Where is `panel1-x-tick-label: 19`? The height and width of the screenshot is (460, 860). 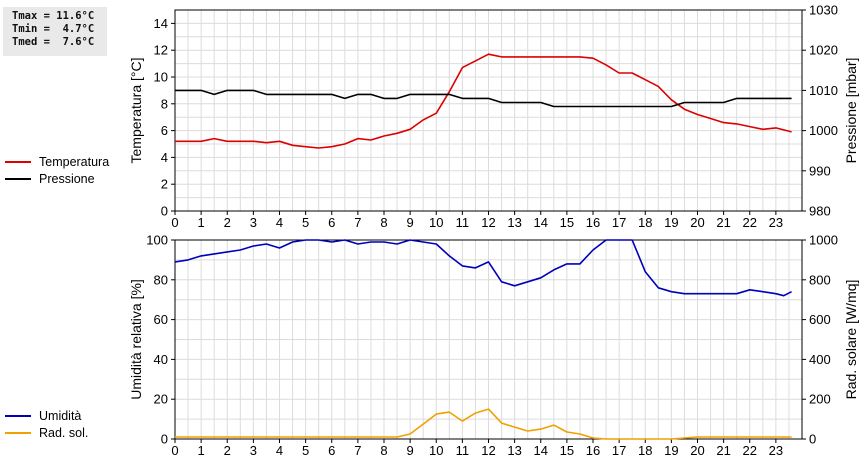
panel1-x-tick-label: 19 is located at coordinates (671, 222).